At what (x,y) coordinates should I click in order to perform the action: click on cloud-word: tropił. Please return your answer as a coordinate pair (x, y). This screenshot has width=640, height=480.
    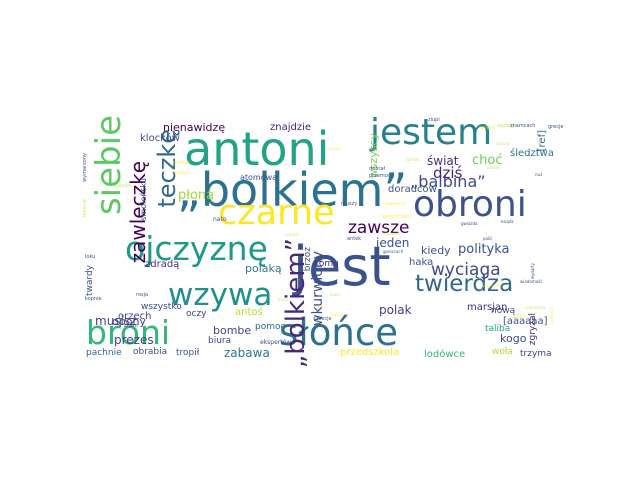
    Looking at the image, I should click on (188, 353).